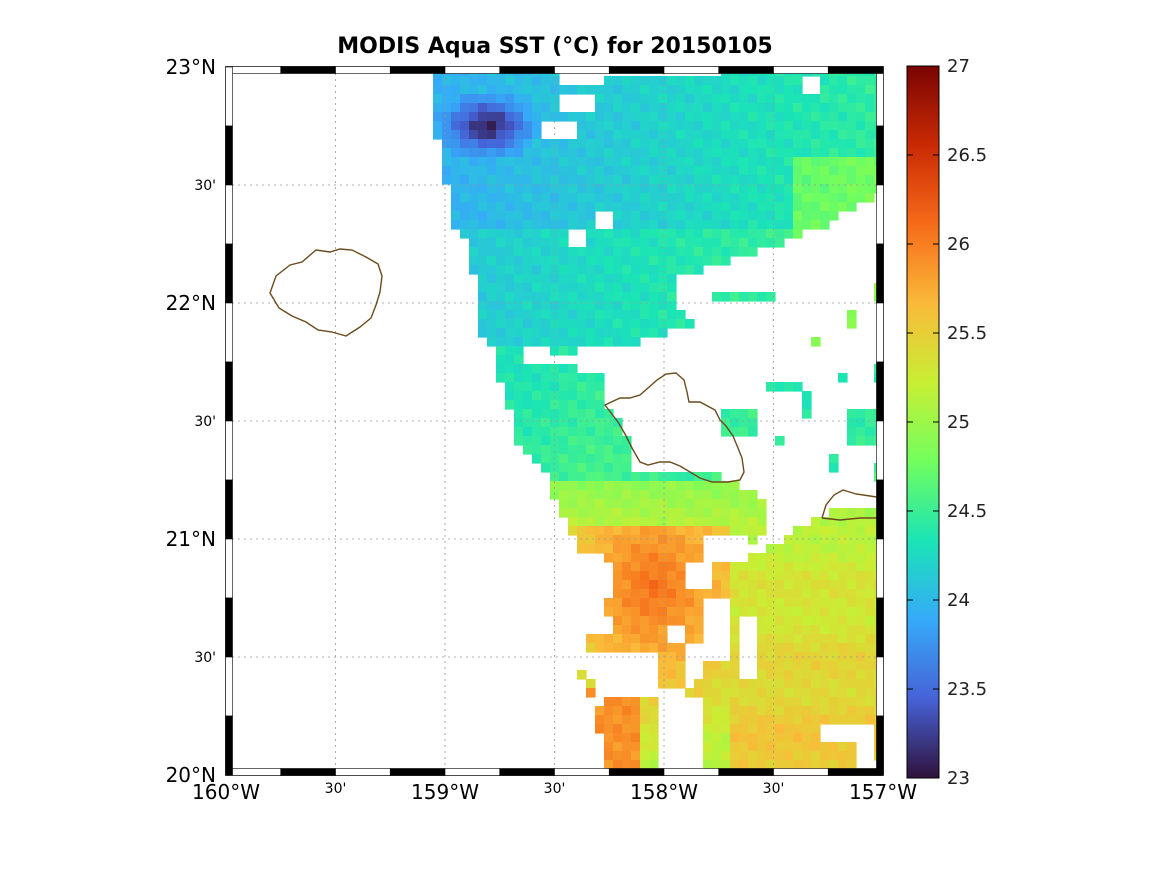 Image resolution: width=1167 pixels, height=875 pixels. I want to click on latitude-label: 22°N, so click(191, 303).